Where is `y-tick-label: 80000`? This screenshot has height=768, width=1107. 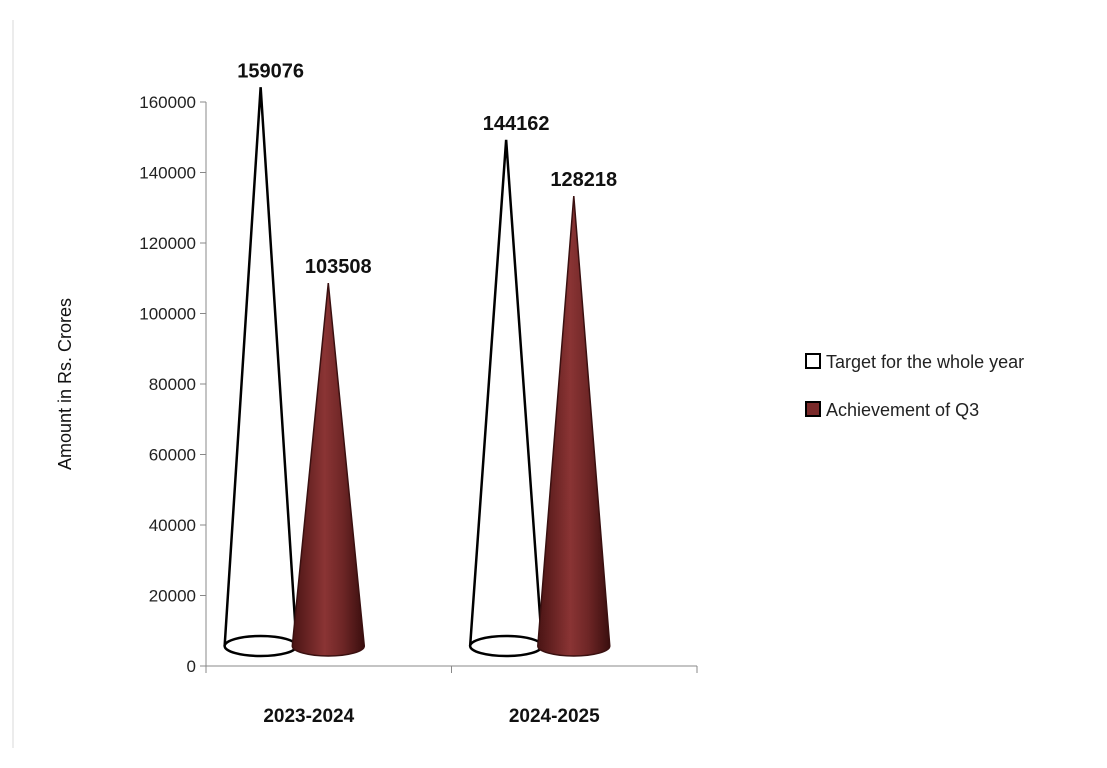 y-tick-label: 80000 is located at coordinates (172, 384).